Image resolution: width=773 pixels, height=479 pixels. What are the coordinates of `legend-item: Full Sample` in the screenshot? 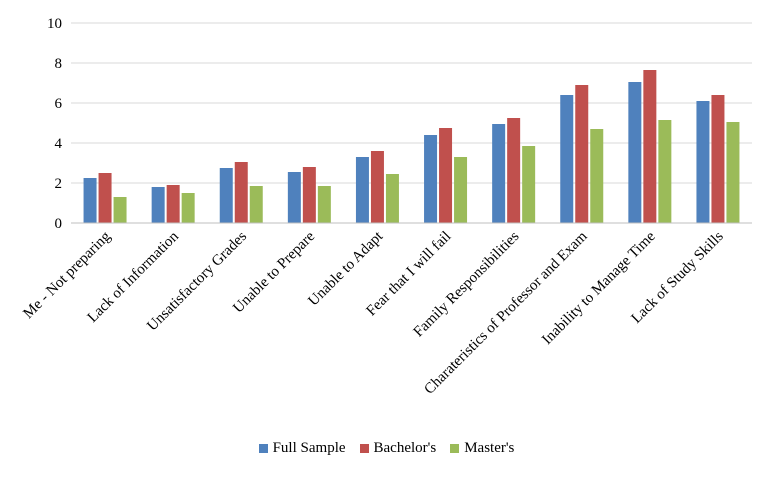 It's located at (302, 448).